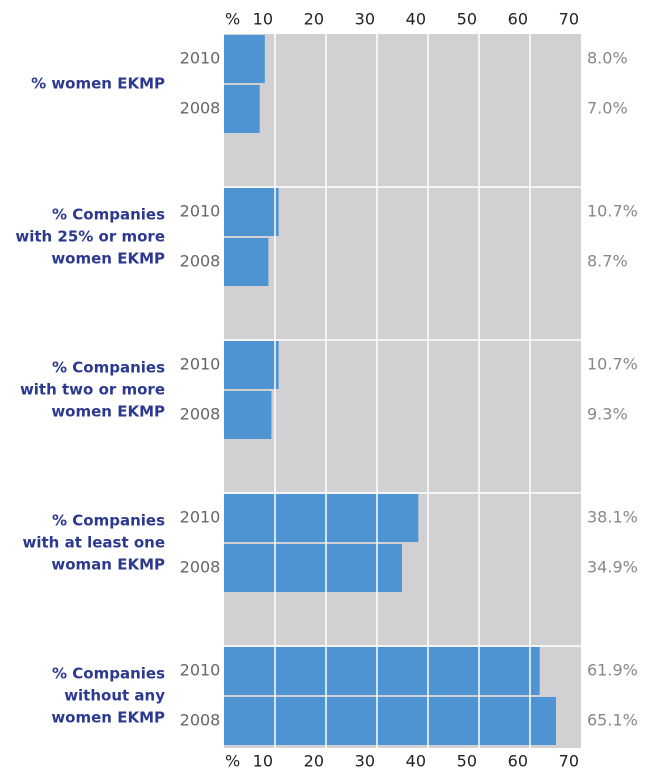  Describe the element at coordinates (263, 761) in the screenshot. I see `x-tick-label-bottom: 10` at that location.